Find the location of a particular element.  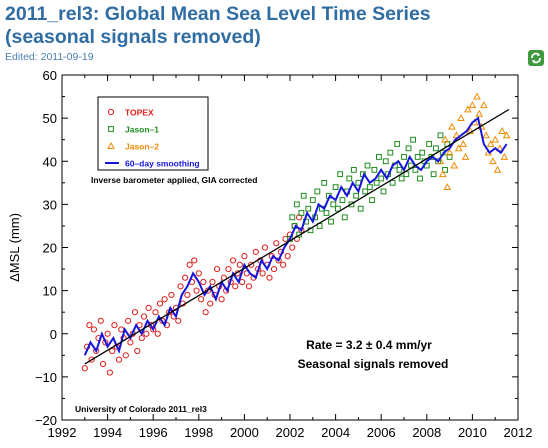

legend-label: Jason–2 is located at coordinates (142, 147).